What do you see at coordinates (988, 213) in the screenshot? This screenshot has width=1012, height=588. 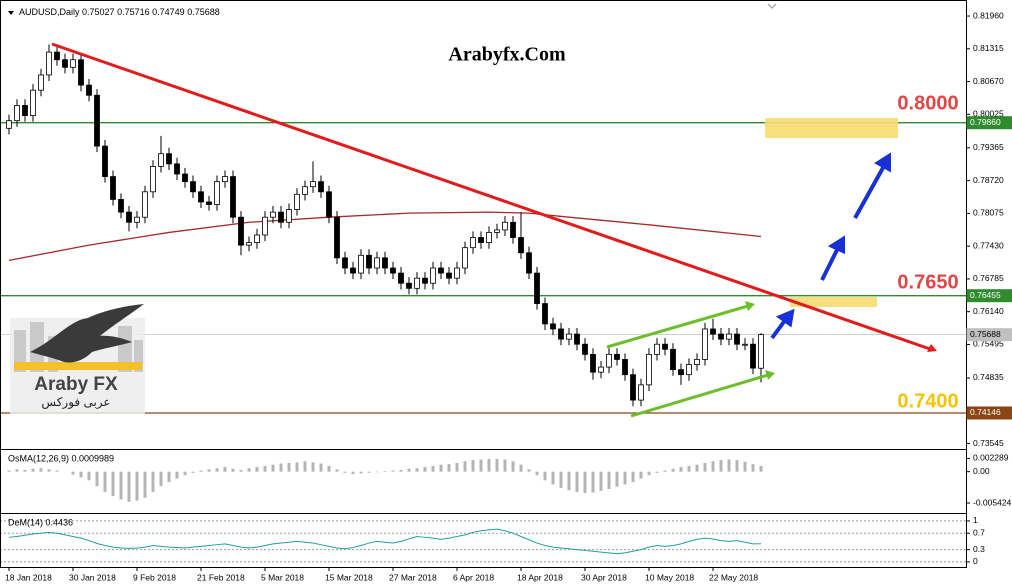 I see `y-tick-label: 0.78075` at bounding box center [988, 213].